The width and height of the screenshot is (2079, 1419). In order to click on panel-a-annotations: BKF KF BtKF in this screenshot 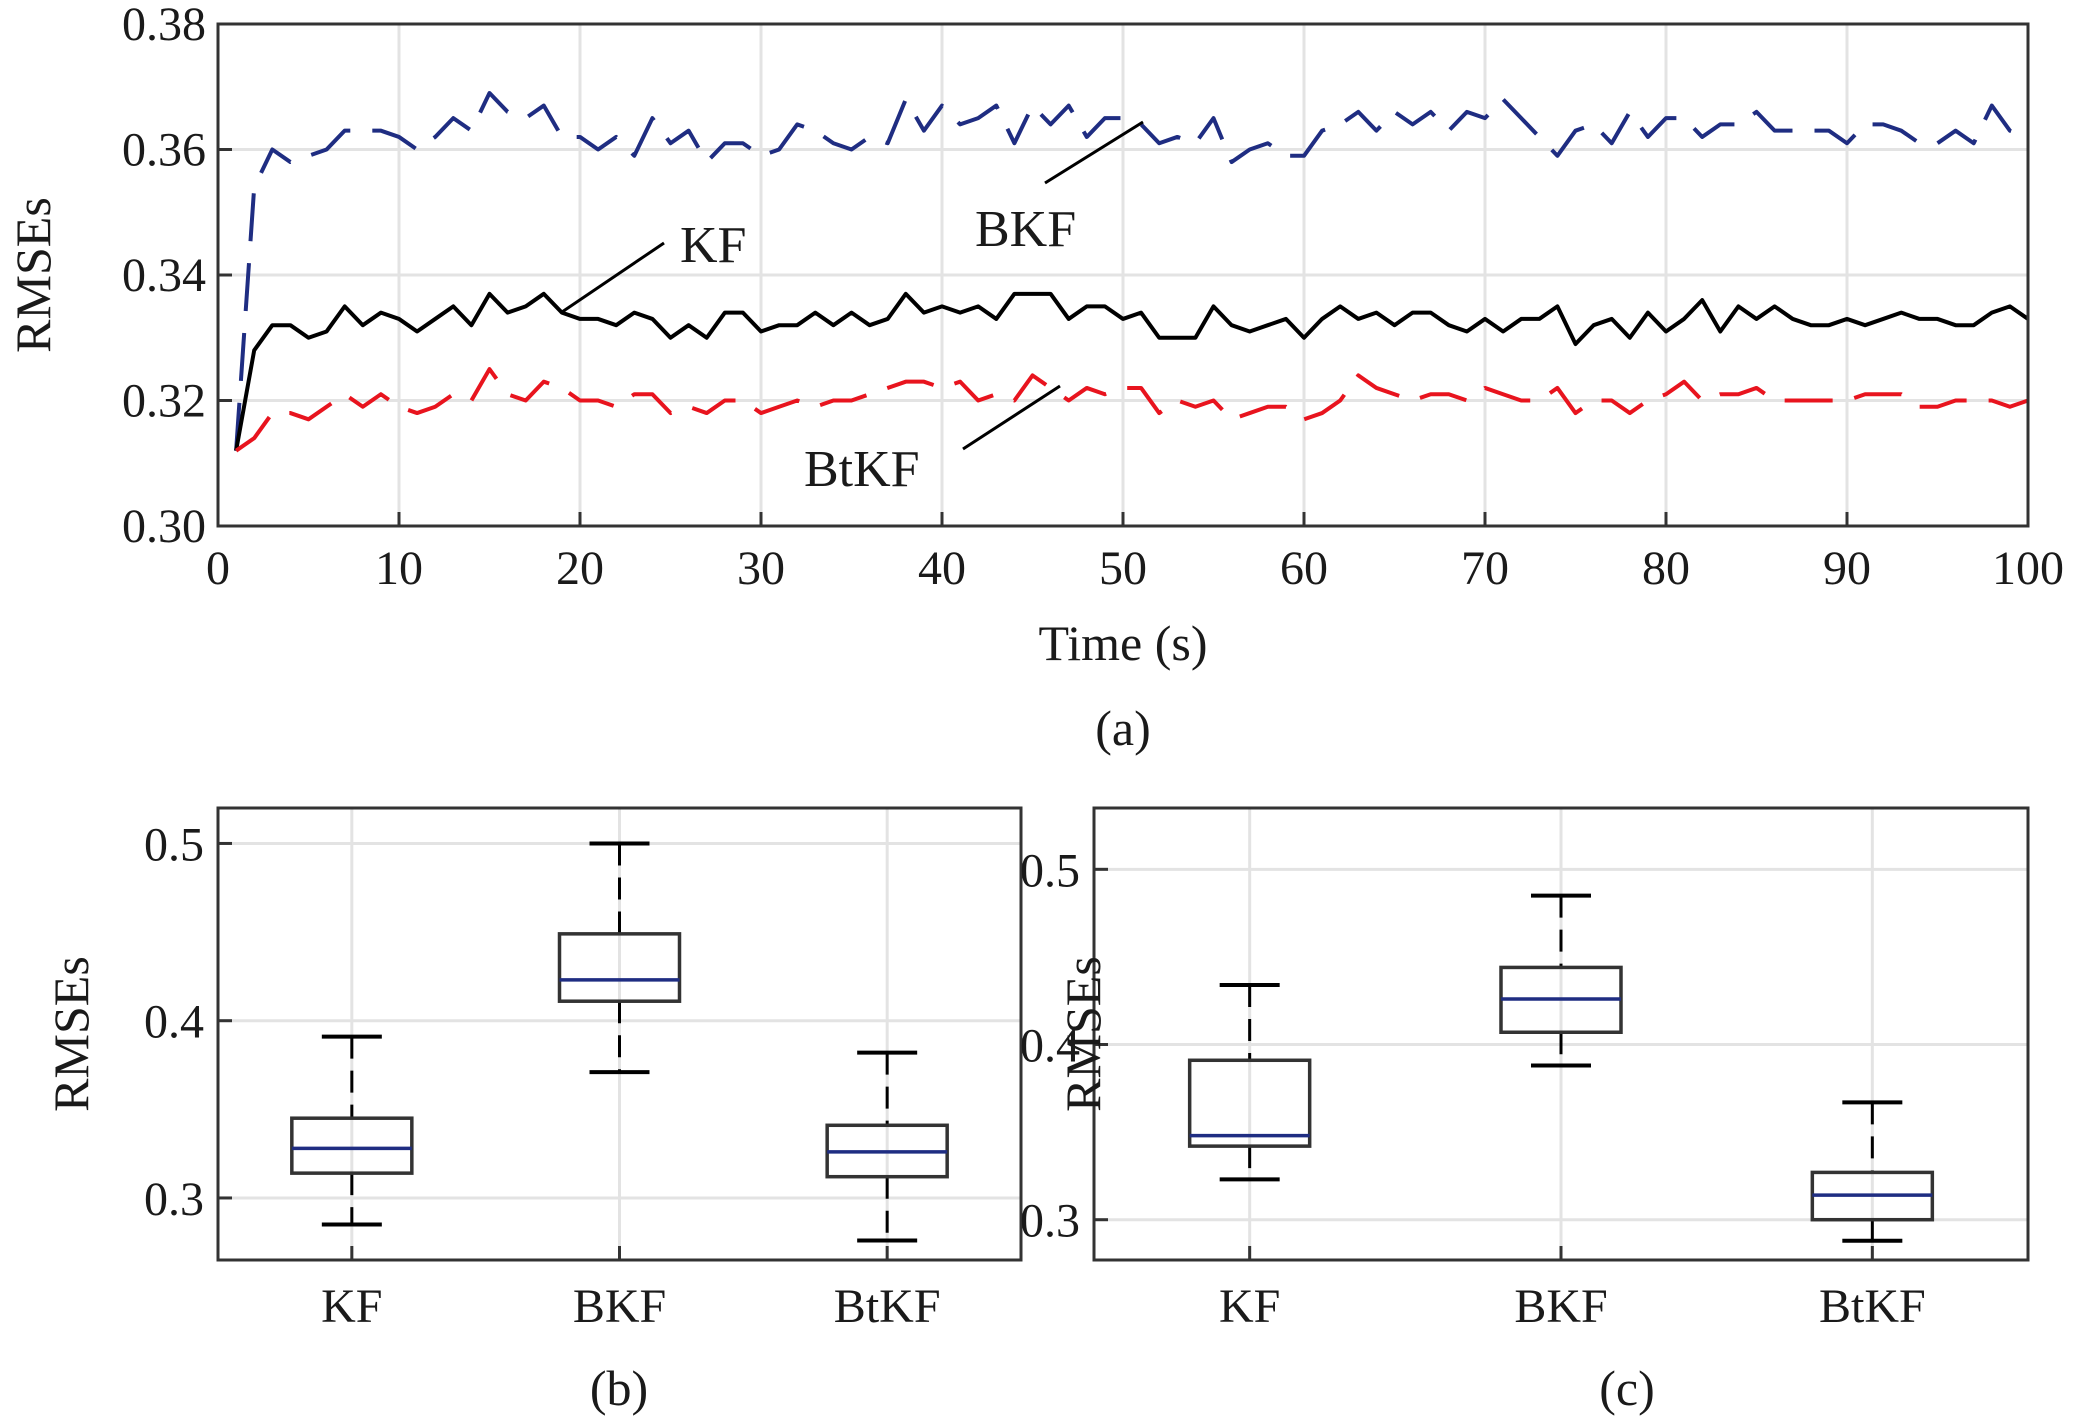, I will do `click(852, 309)`.